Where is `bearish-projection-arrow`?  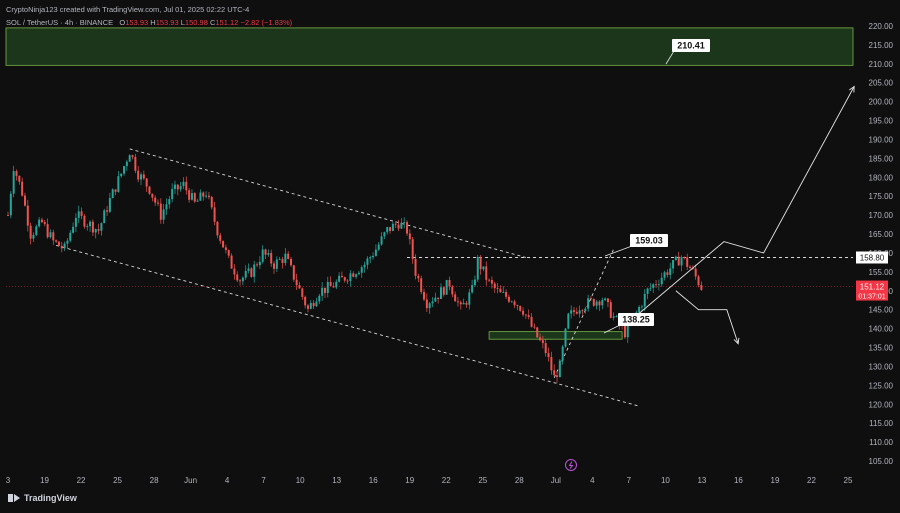 bearish-projection-arrow is located at coordinates (707, 317).